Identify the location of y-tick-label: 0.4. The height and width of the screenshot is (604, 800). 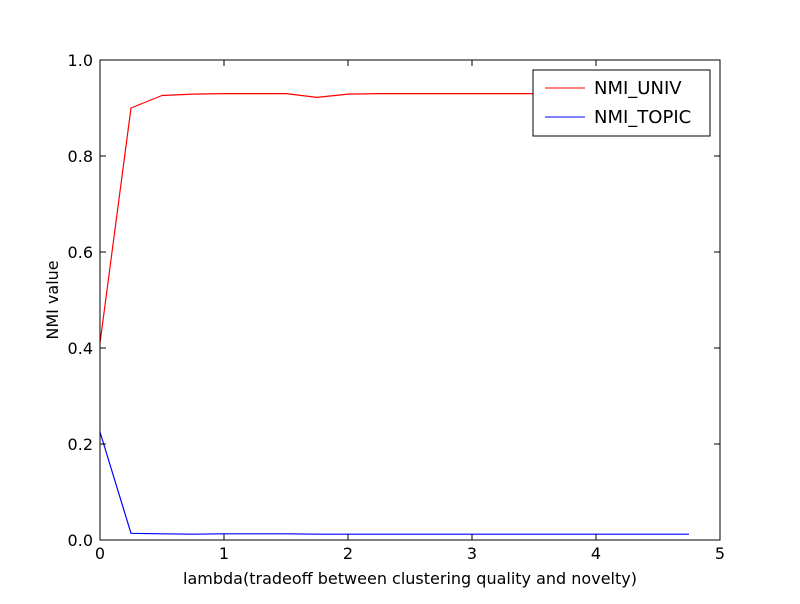
(80, 348).